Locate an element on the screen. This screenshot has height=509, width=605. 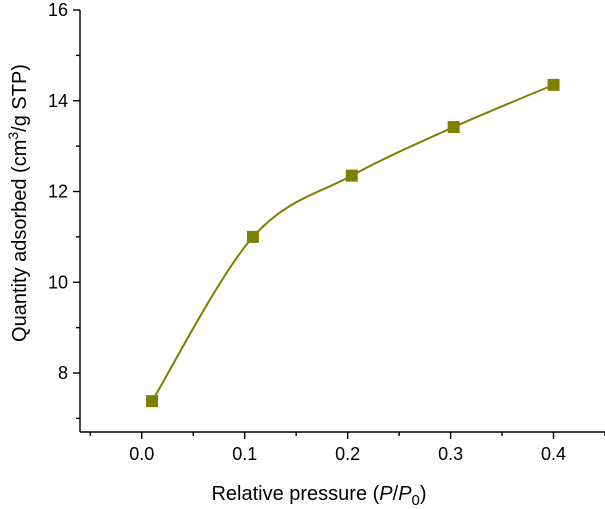
x-axis-title: Relative pressure (P/P0) is located at coordinates (318, 496).